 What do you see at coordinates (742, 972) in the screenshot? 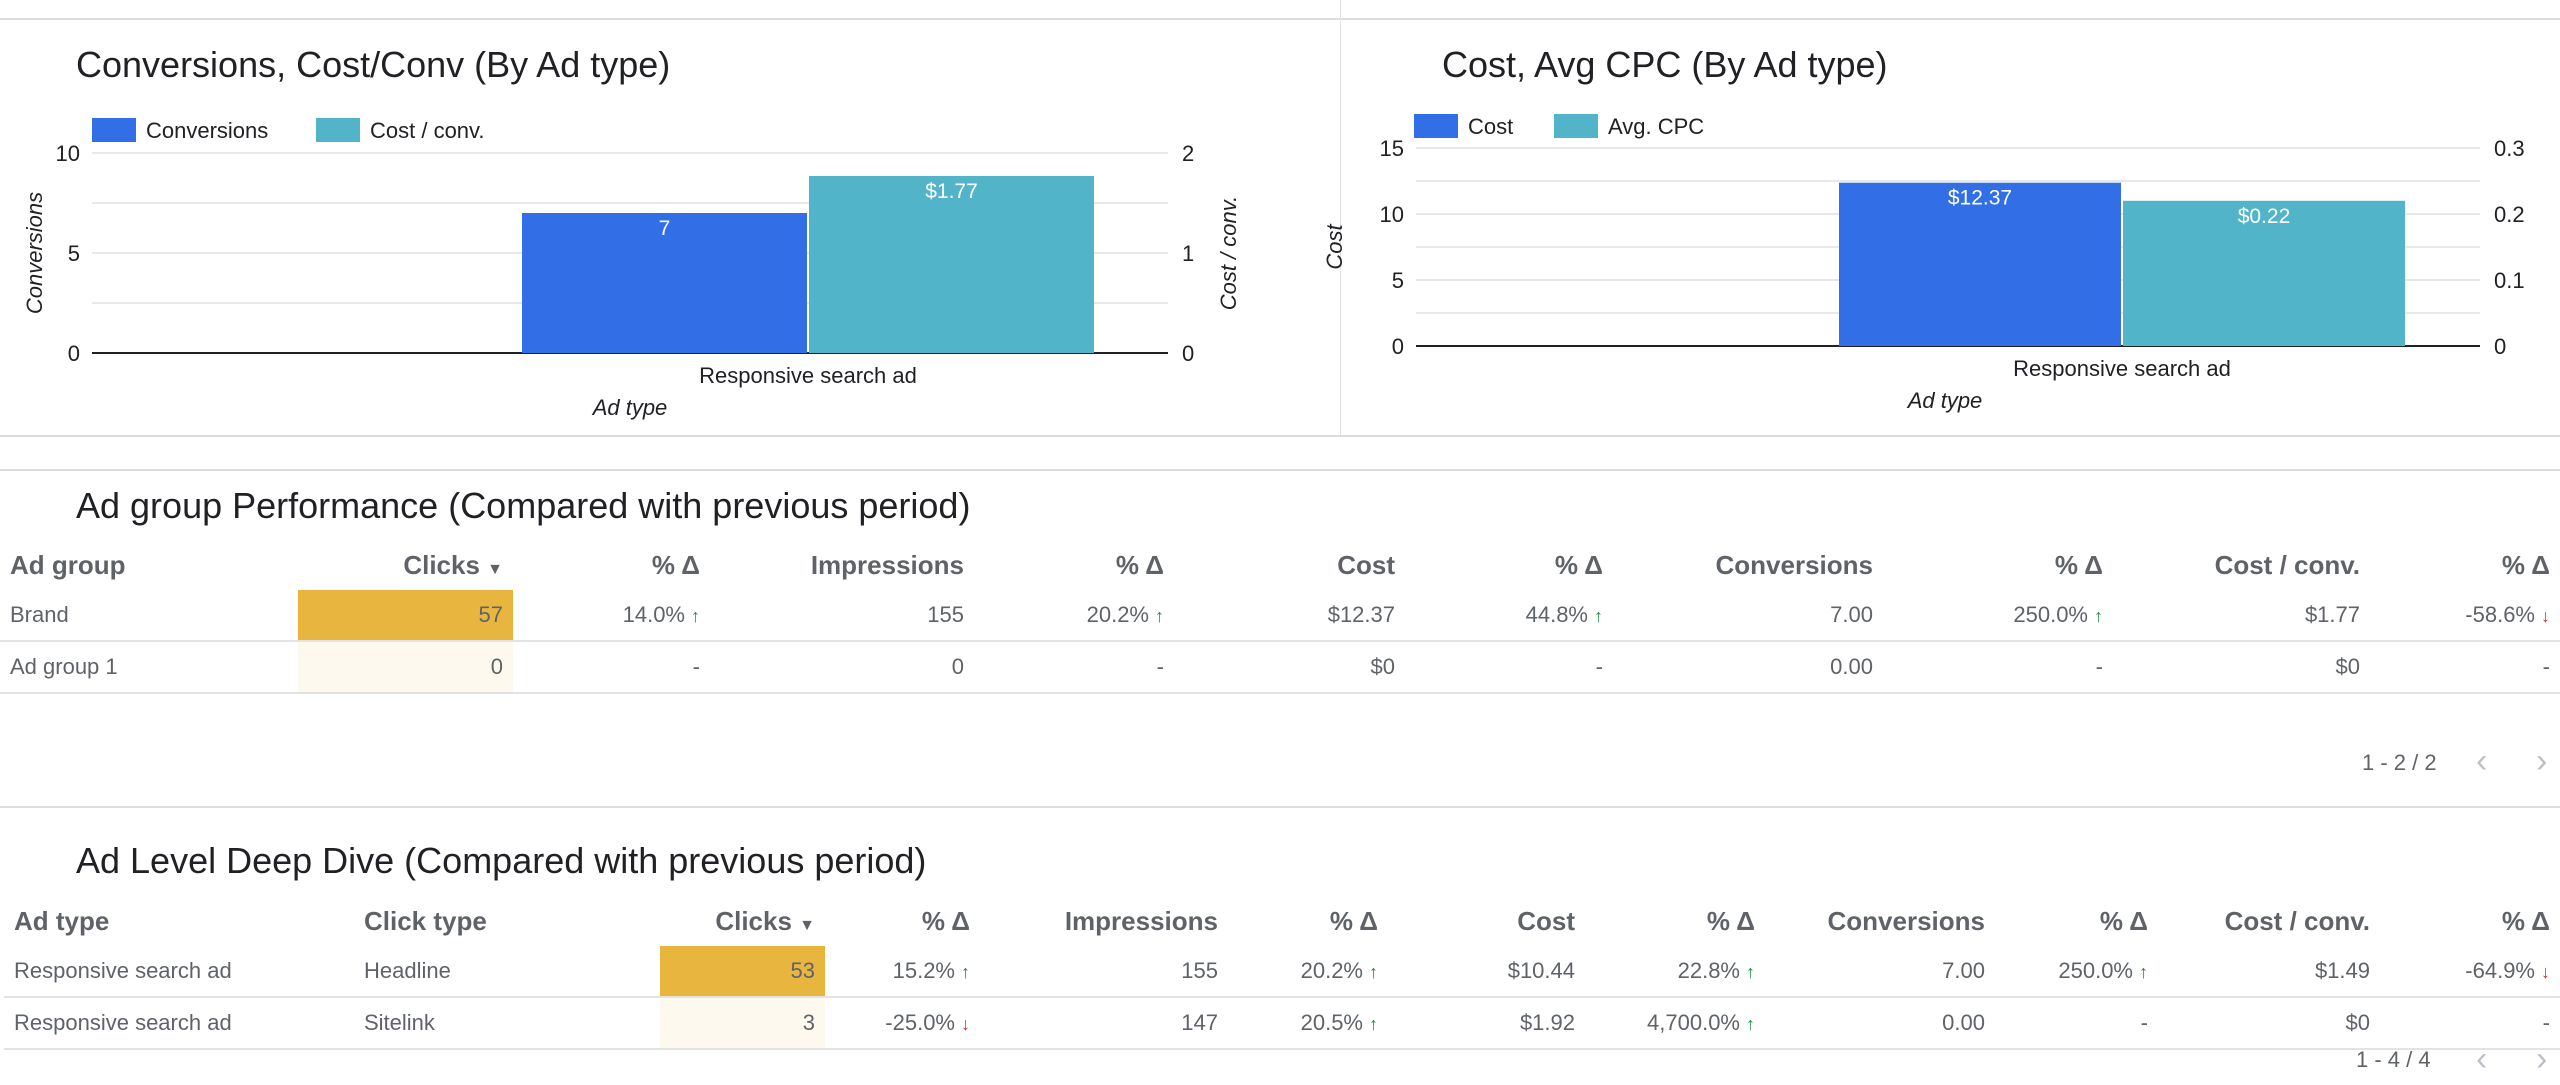
I see `cell-clicks: 53` at bounding box center [742, 972].